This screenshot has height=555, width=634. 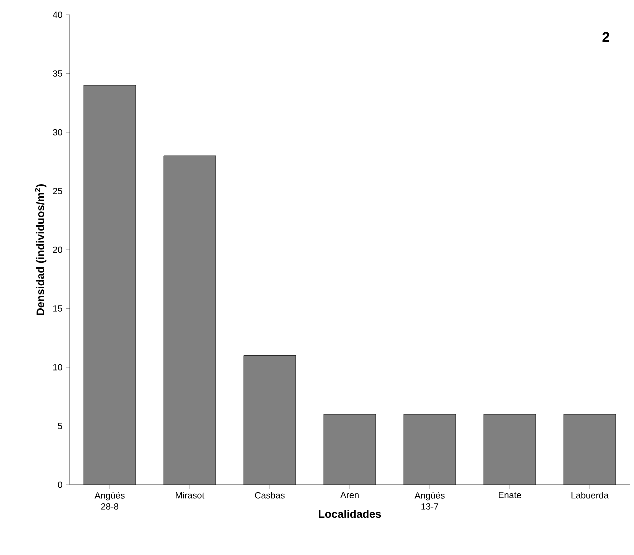 I want to click on x-tick-label: Enate, so click(x=510, y=495).